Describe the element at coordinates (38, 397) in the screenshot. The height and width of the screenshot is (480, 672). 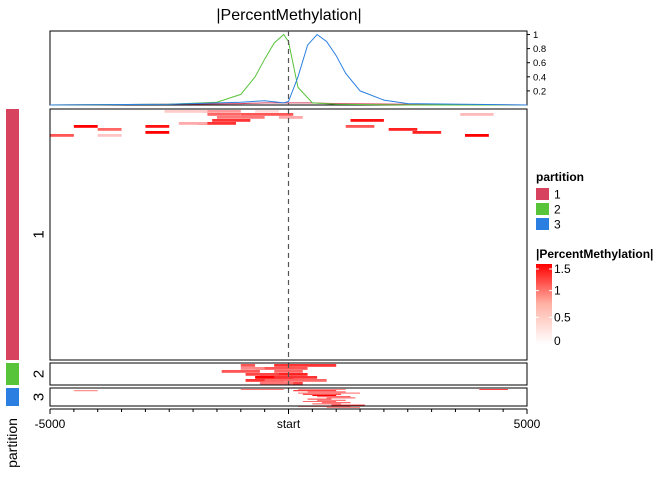
I see `partition-row-label: 3` at that location.